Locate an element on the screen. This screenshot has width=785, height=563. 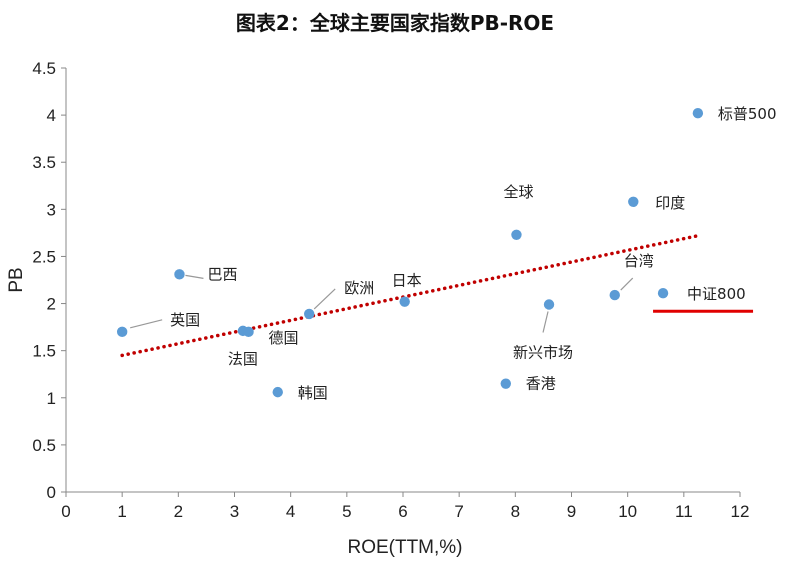
chart-title: 图表2：全球主要国家指数PB-ROE is located at coordinates (395, 23).